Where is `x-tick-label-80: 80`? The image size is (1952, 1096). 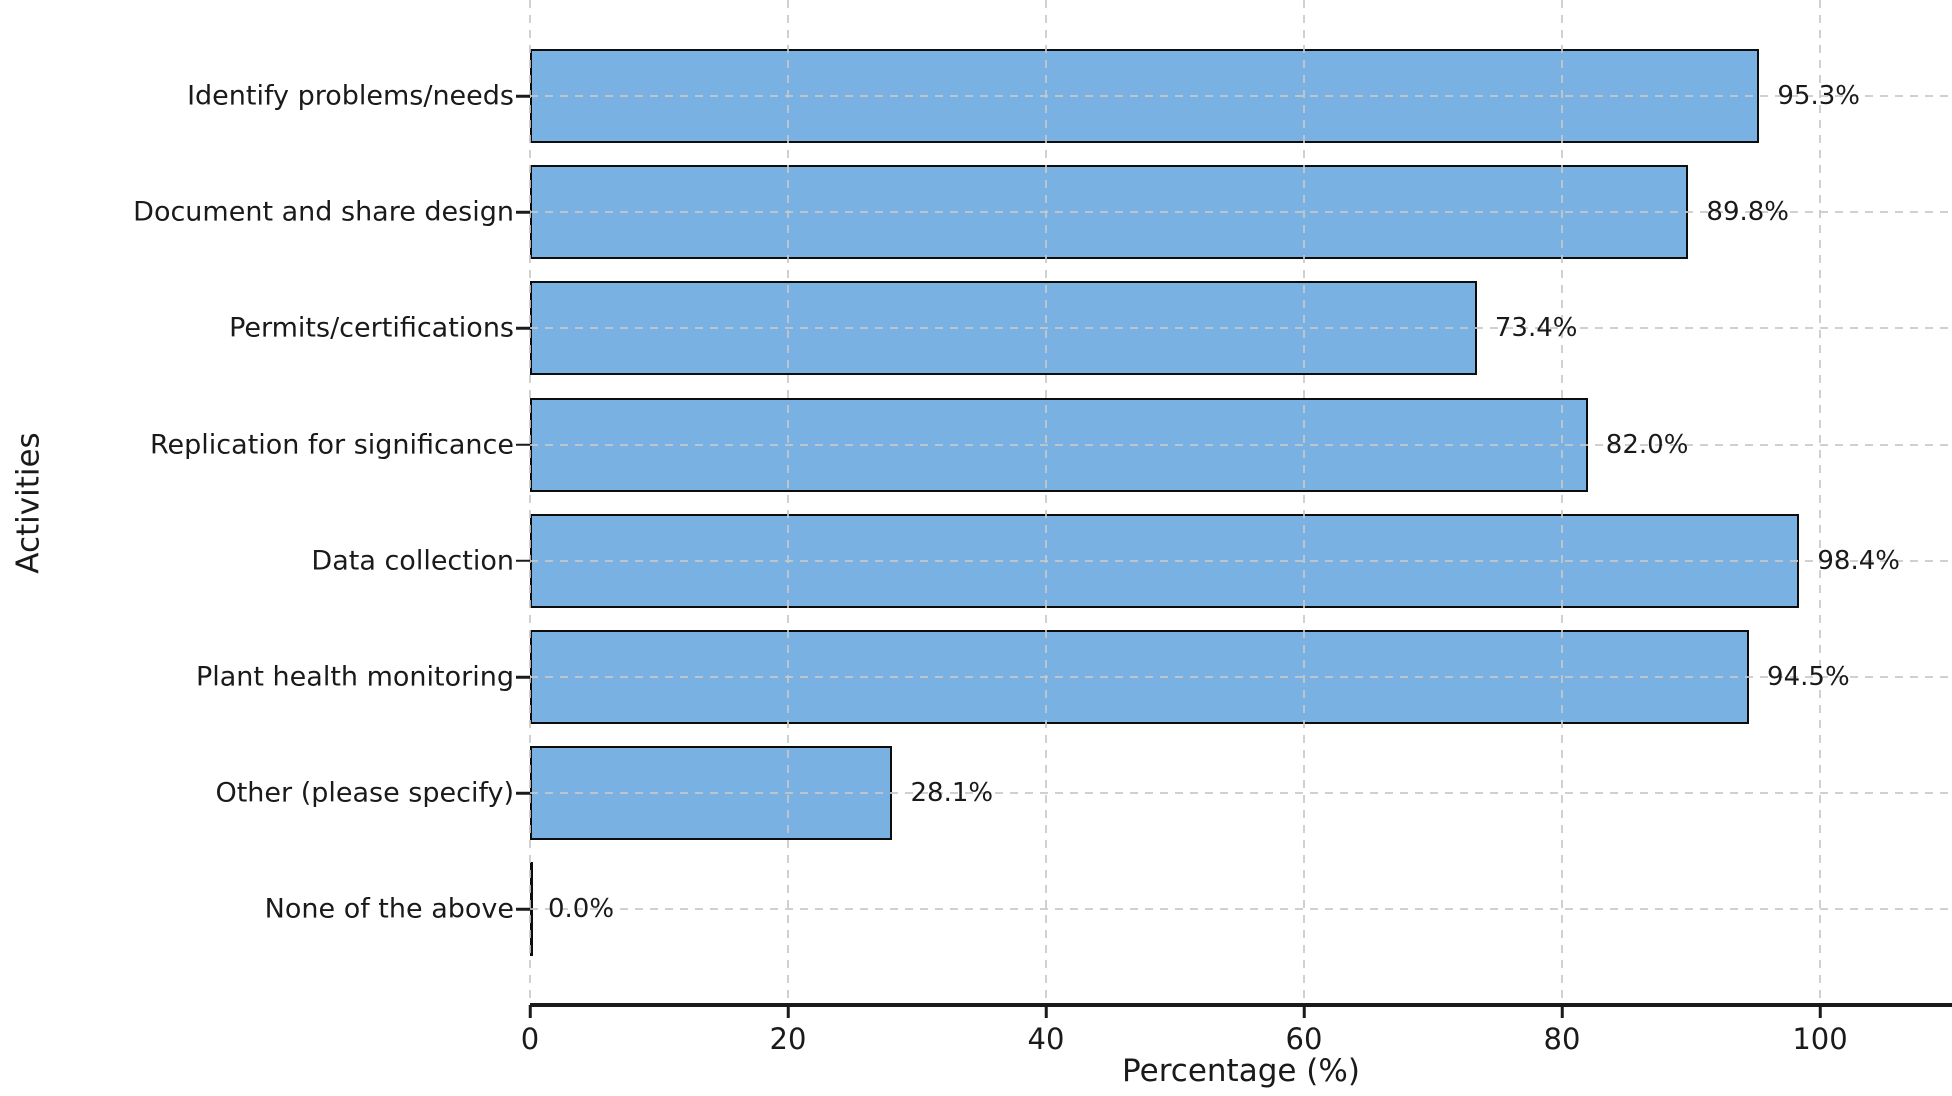
x-tick-label-80: 80 is located at coordinates (1562, 1039).